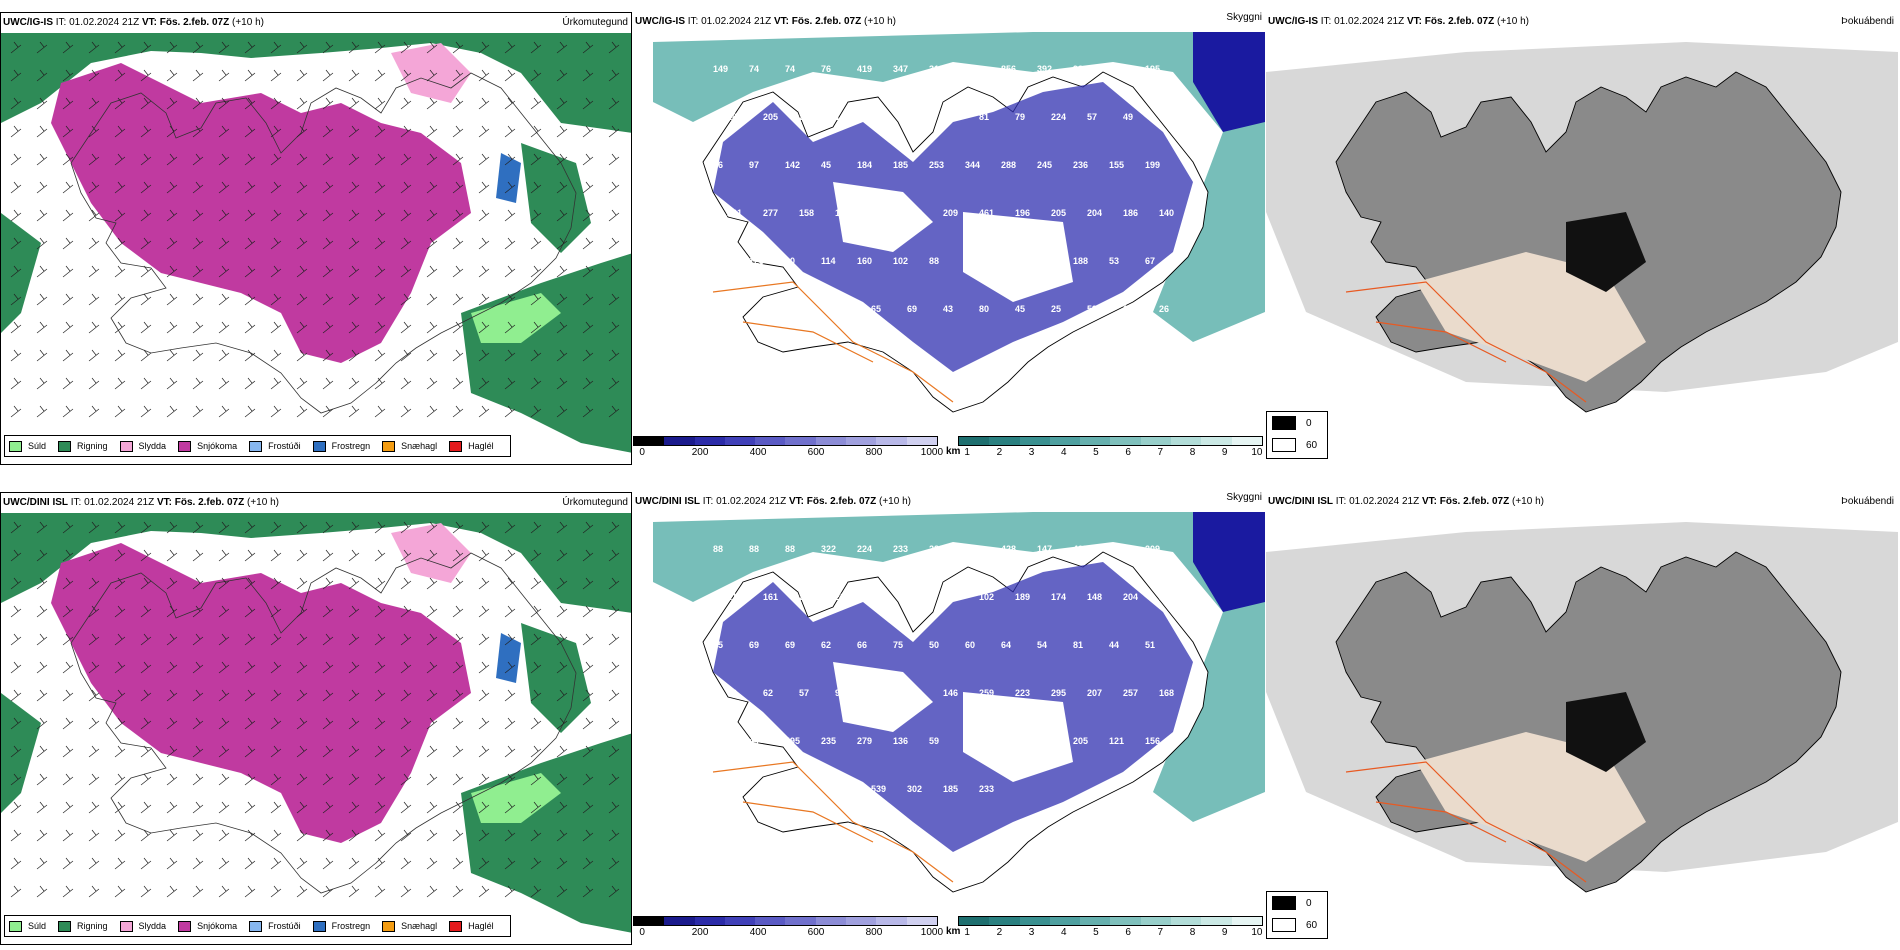 Image resolution: width=1900 pixels, height=950 pixels. Describe the element at coordinates (1006, 645) in the screenshot. I see `cloud-base-label: 64` at that location.